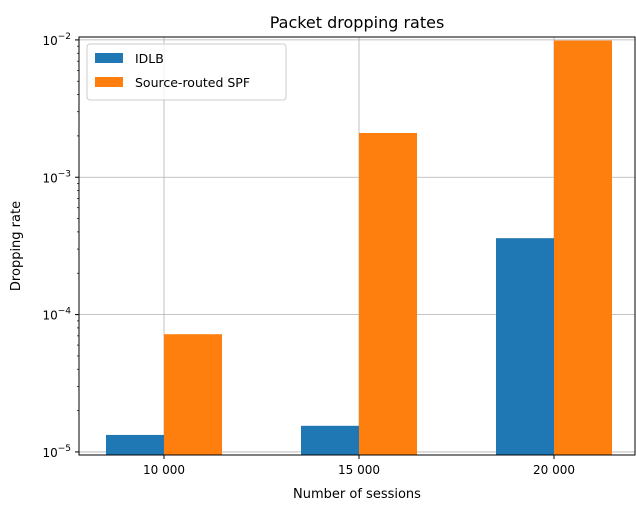 The height and width of the screenshot is (505, 636). Describe the element at coordinates (164, 470) in the screenshot. I see `x-tick-label: 10 000` at that location.